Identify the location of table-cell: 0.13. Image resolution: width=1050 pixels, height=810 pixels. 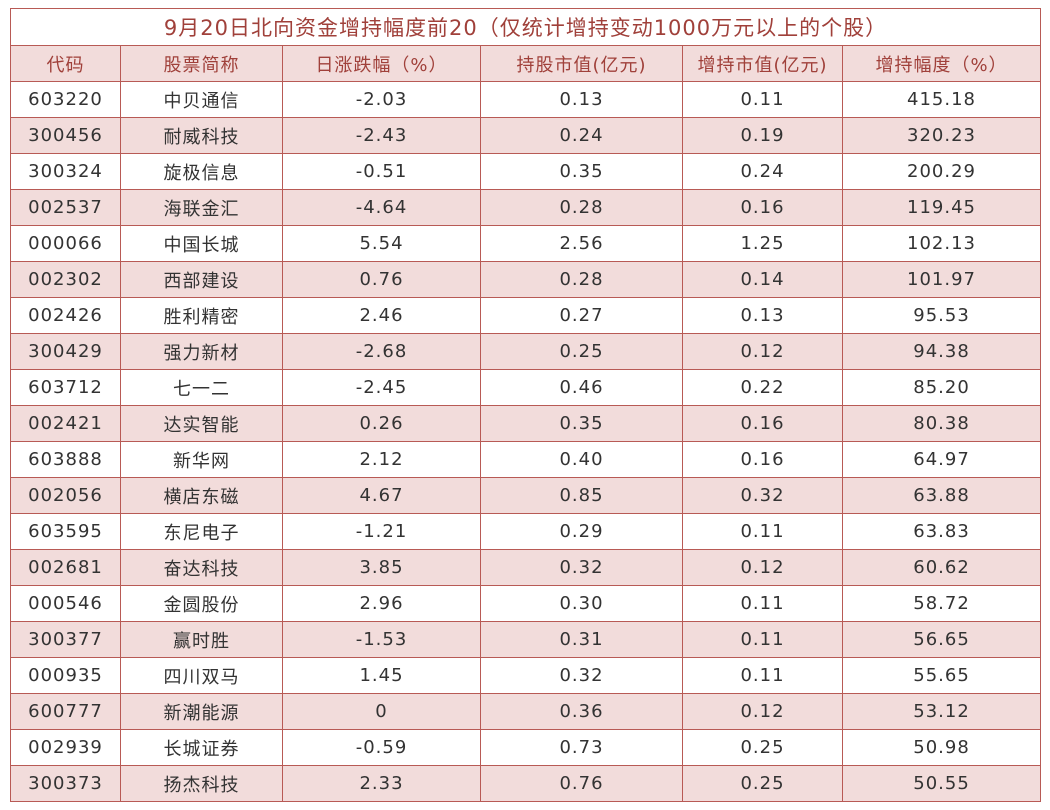
(581, 99).